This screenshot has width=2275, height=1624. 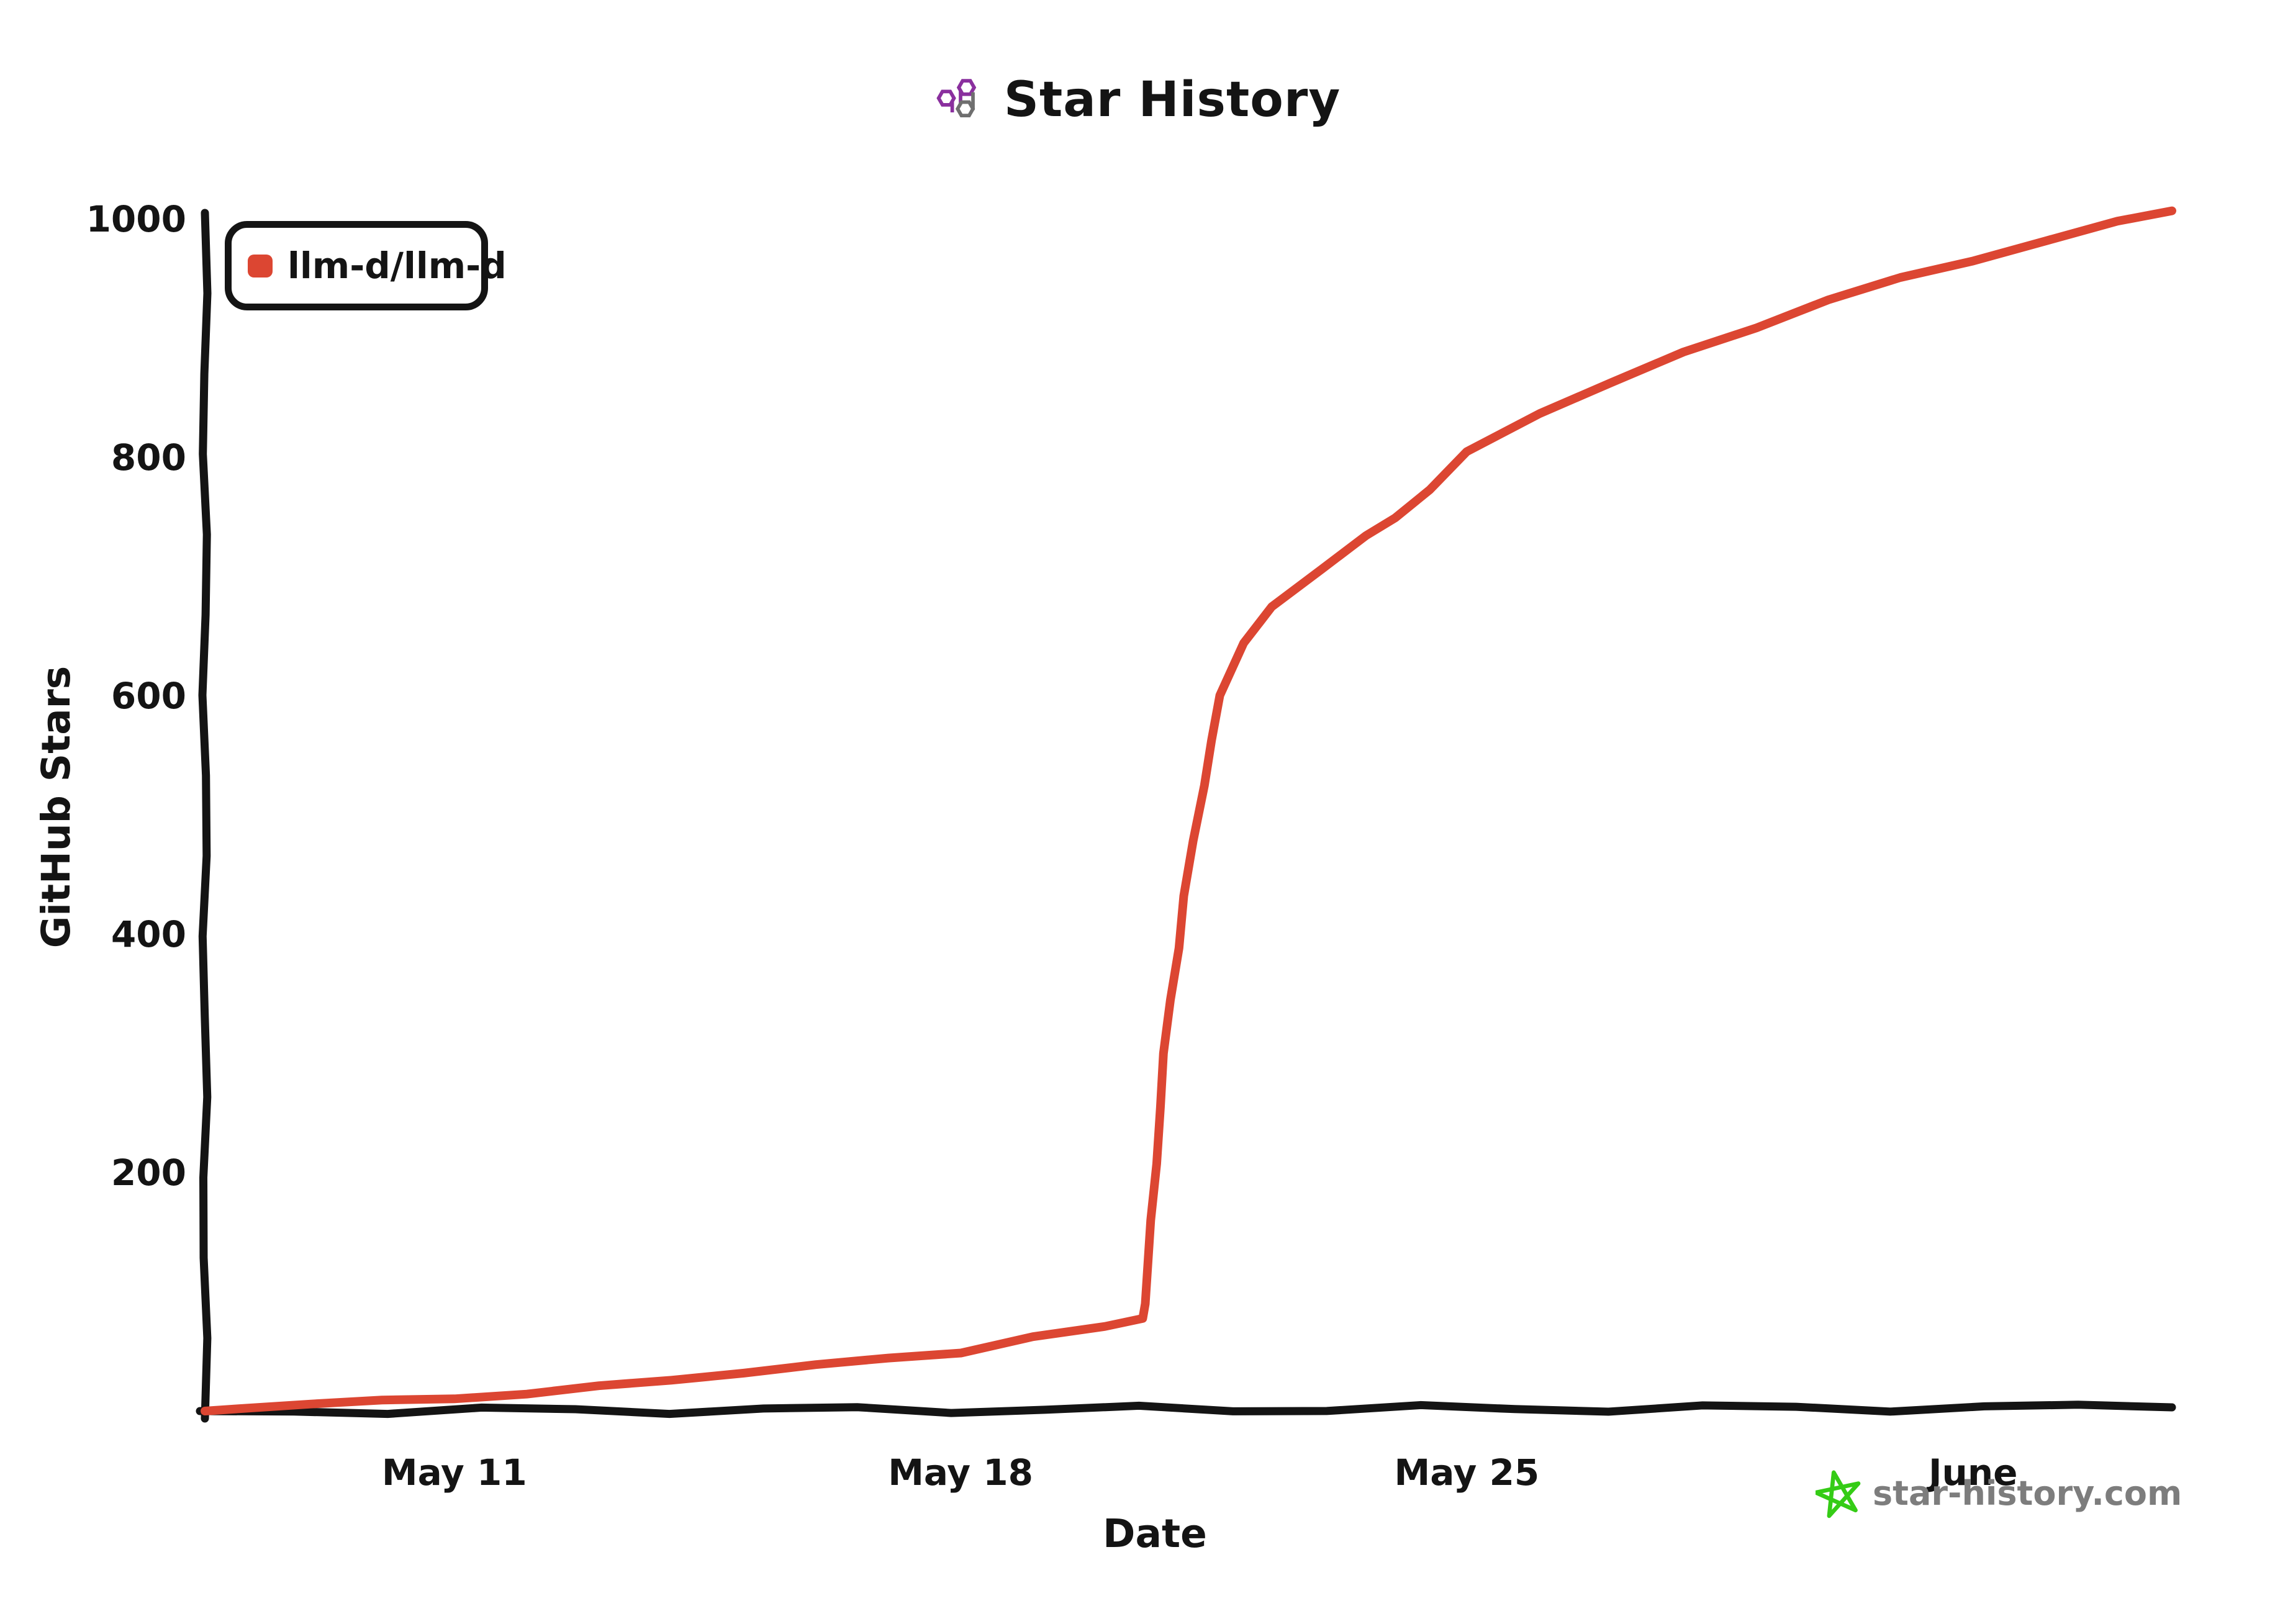 I want to click on legend-marker-icon, so click(x=260, y=265).